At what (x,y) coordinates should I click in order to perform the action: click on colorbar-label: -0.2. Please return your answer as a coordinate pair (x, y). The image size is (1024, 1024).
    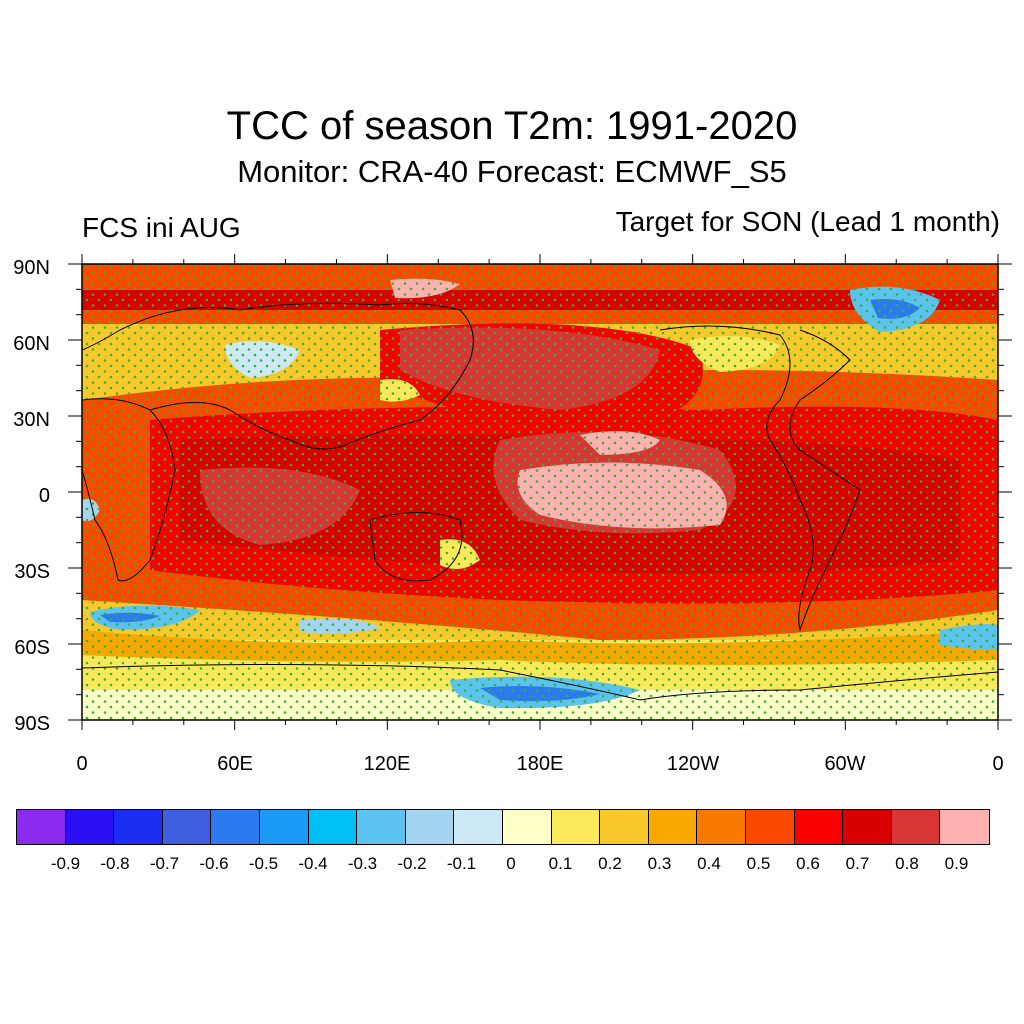
    Looking at the image, I should click on (412, 863).